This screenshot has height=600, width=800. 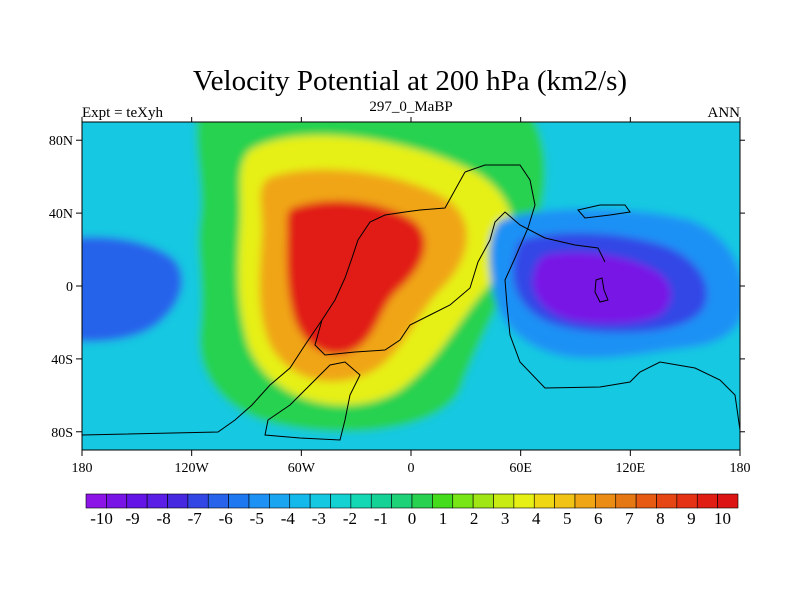 What do you see at coordinates (288, 518) in the screenshot?
I see `colorbar-label: -4` at bounding box center [288, 518].